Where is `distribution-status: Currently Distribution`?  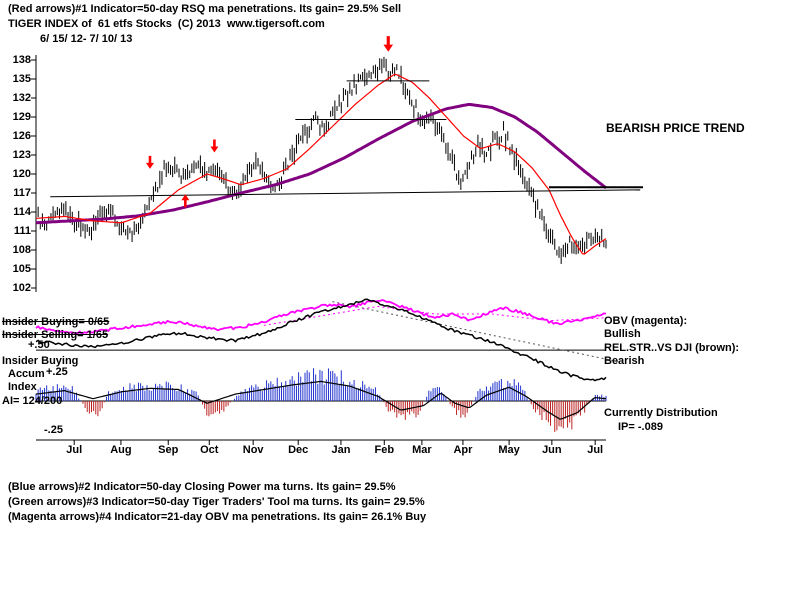 distribution-status: Currently Distribution is located at coordinates (661, 413).